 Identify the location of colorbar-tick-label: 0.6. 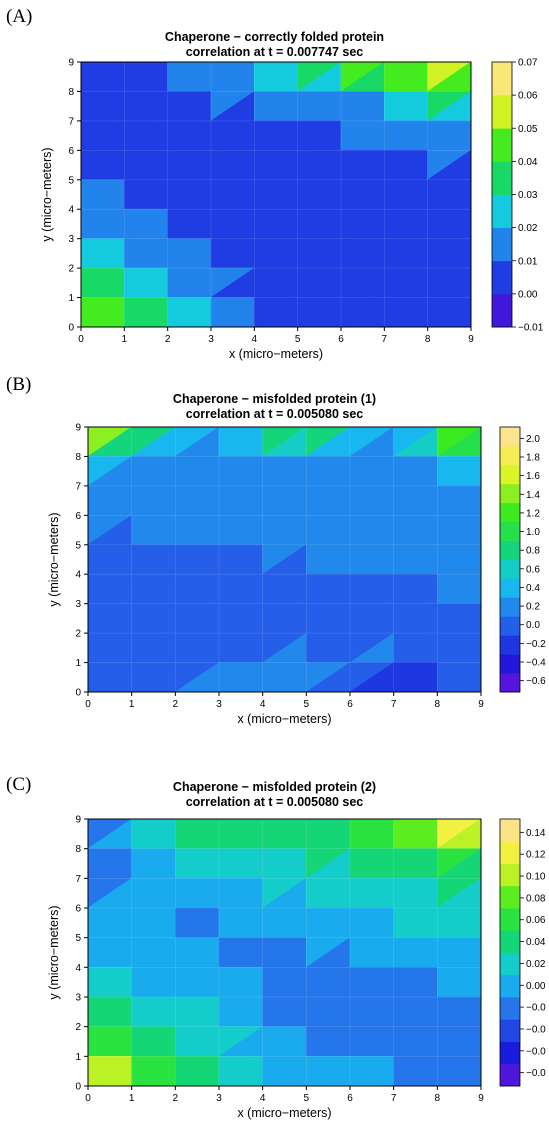
(533, 569).